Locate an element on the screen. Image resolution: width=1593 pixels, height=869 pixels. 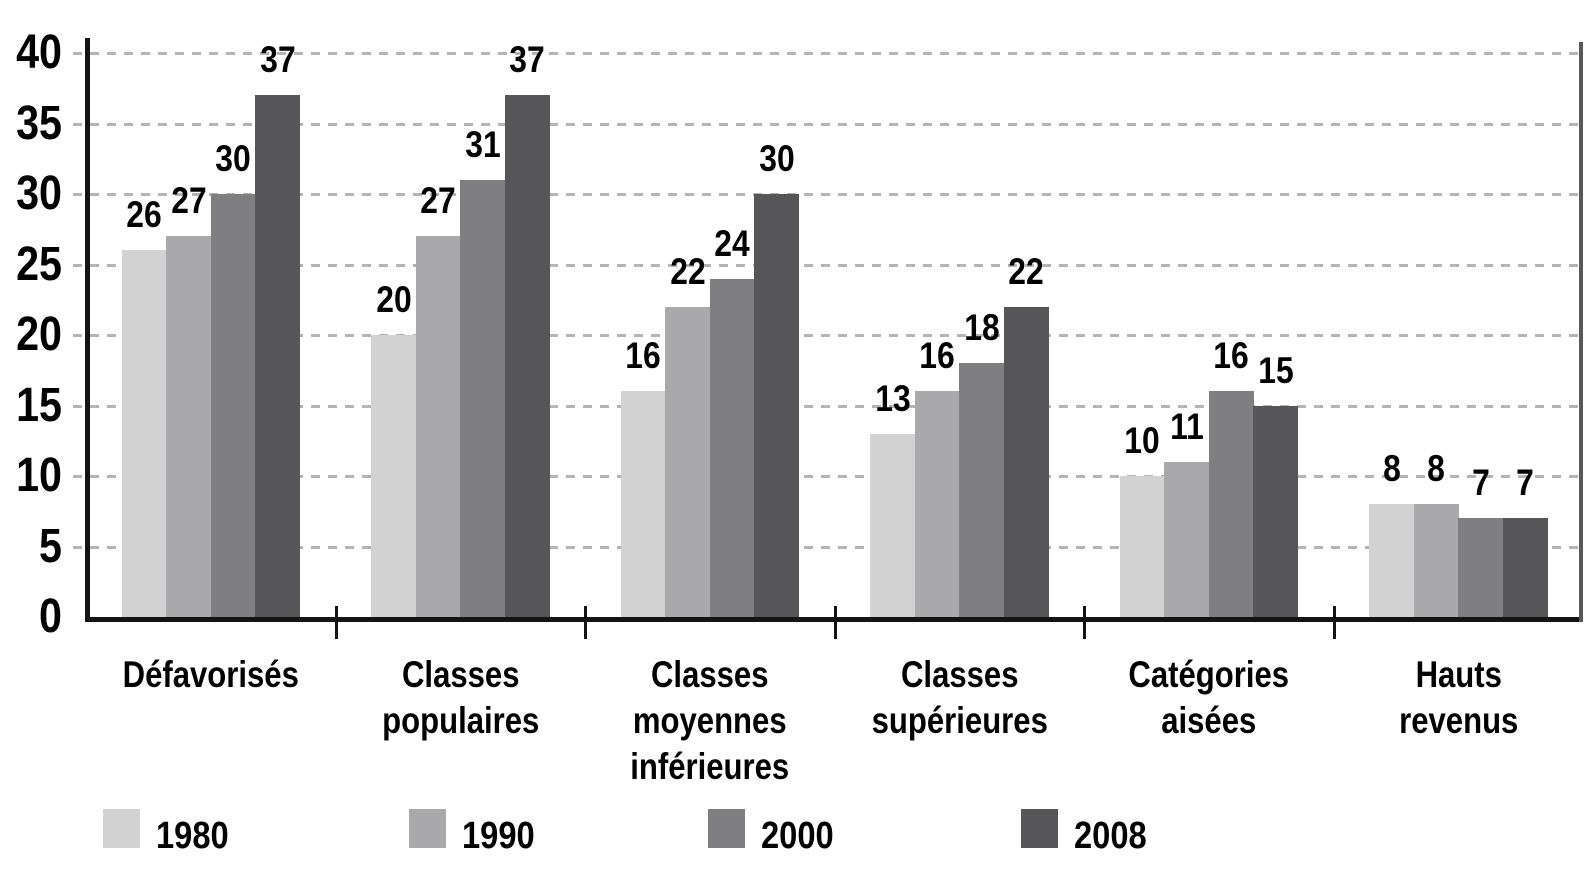
category-label-line: Défavorisés is located at coordinates (210, 674).